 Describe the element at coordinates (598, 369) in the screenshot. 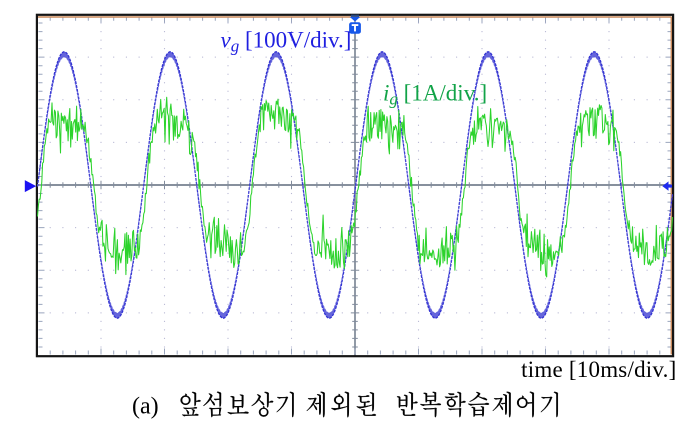

I see `svg-text: time [10ms/div.]` at that location.